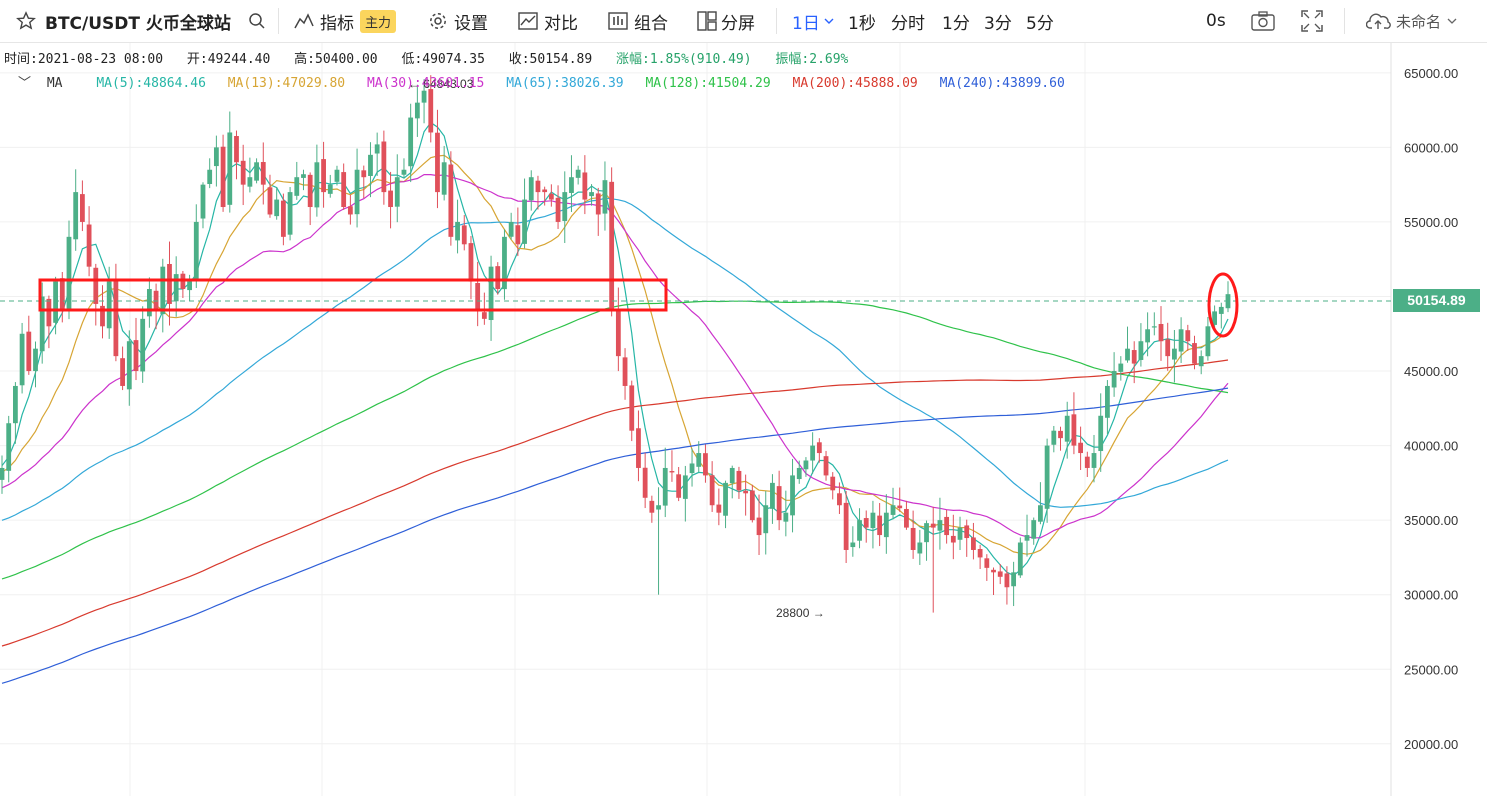 The image size is (1487, 796). I want to click on interval-1s: 1秒, so click(862, 23).